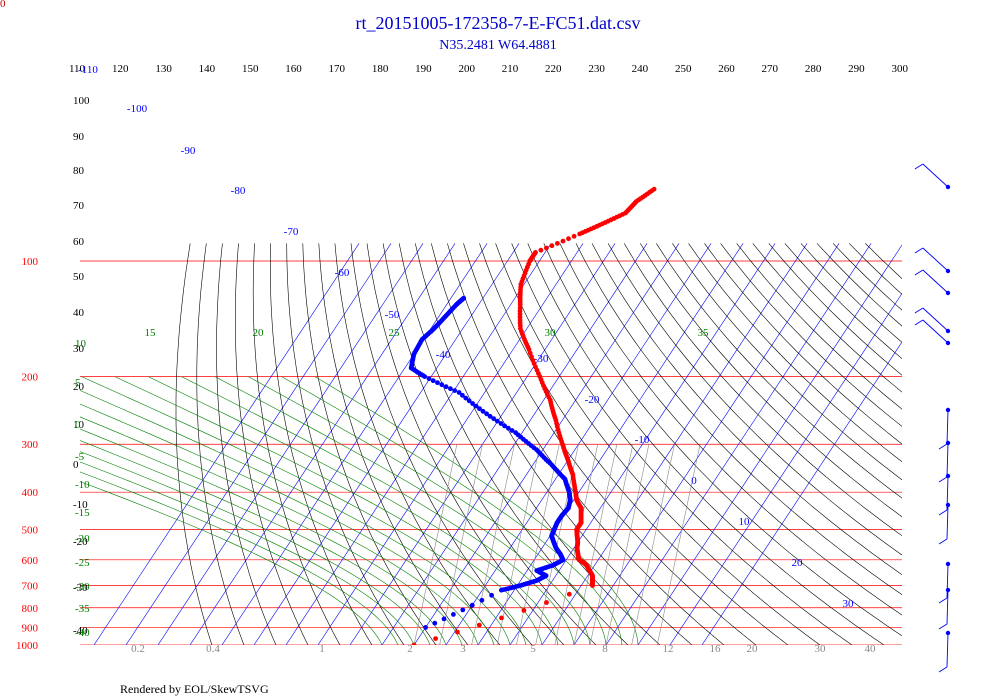  I want to click on mixing-ratio-label-7: 12, so click(668, 649).